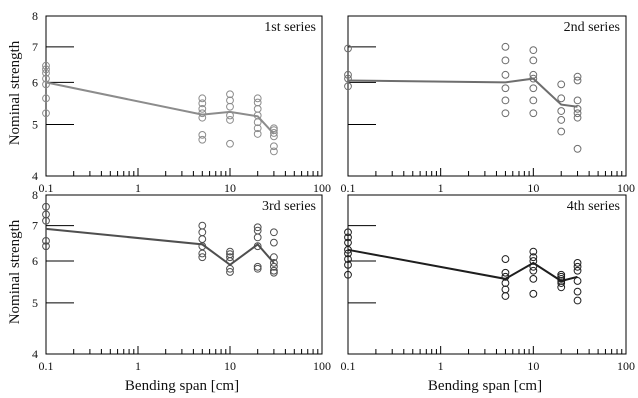 This screenshot has height=398, width=638. Describe the element at coordinates (593, 206) in the screenshot. I see `series-title: 4th series` at that location.